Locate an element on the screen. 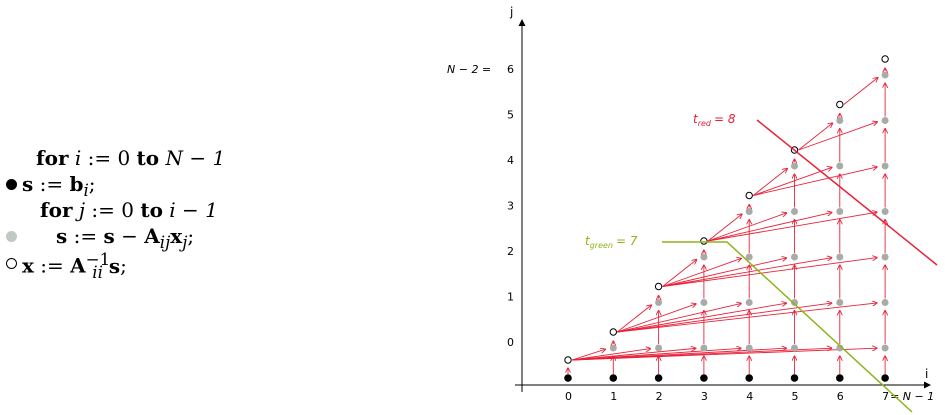 The height and width of the screenshot is (415, 945). red-time-line is located at coordinates (847, 192).